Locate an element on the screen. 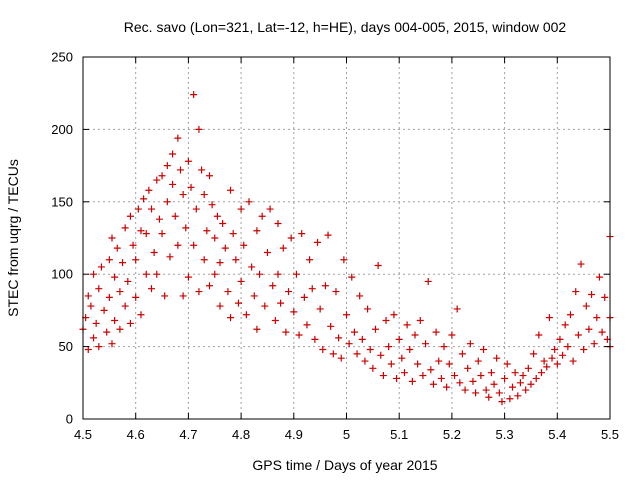  x-tick-label: 5.3 is located at coordinates (505, 434).